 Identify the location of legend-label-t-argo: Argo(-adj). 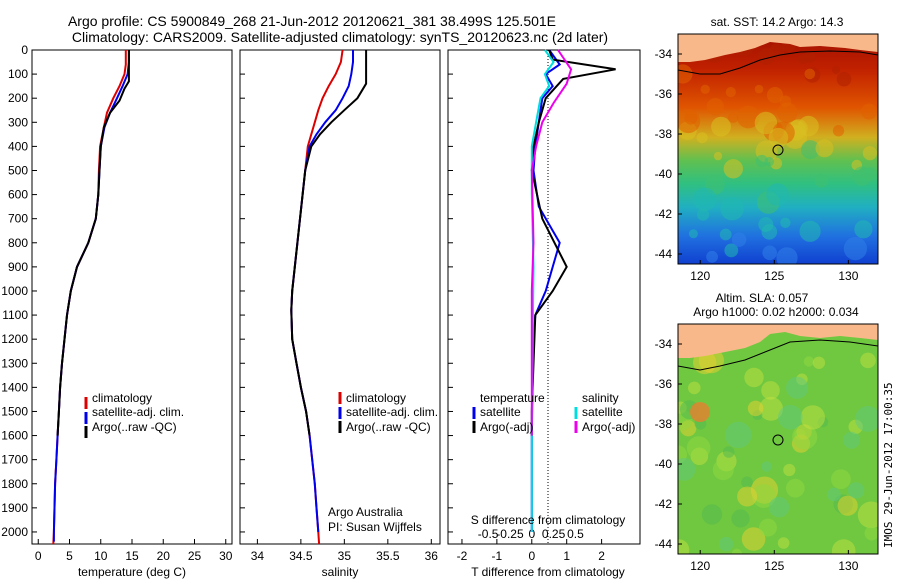
(506, 427).